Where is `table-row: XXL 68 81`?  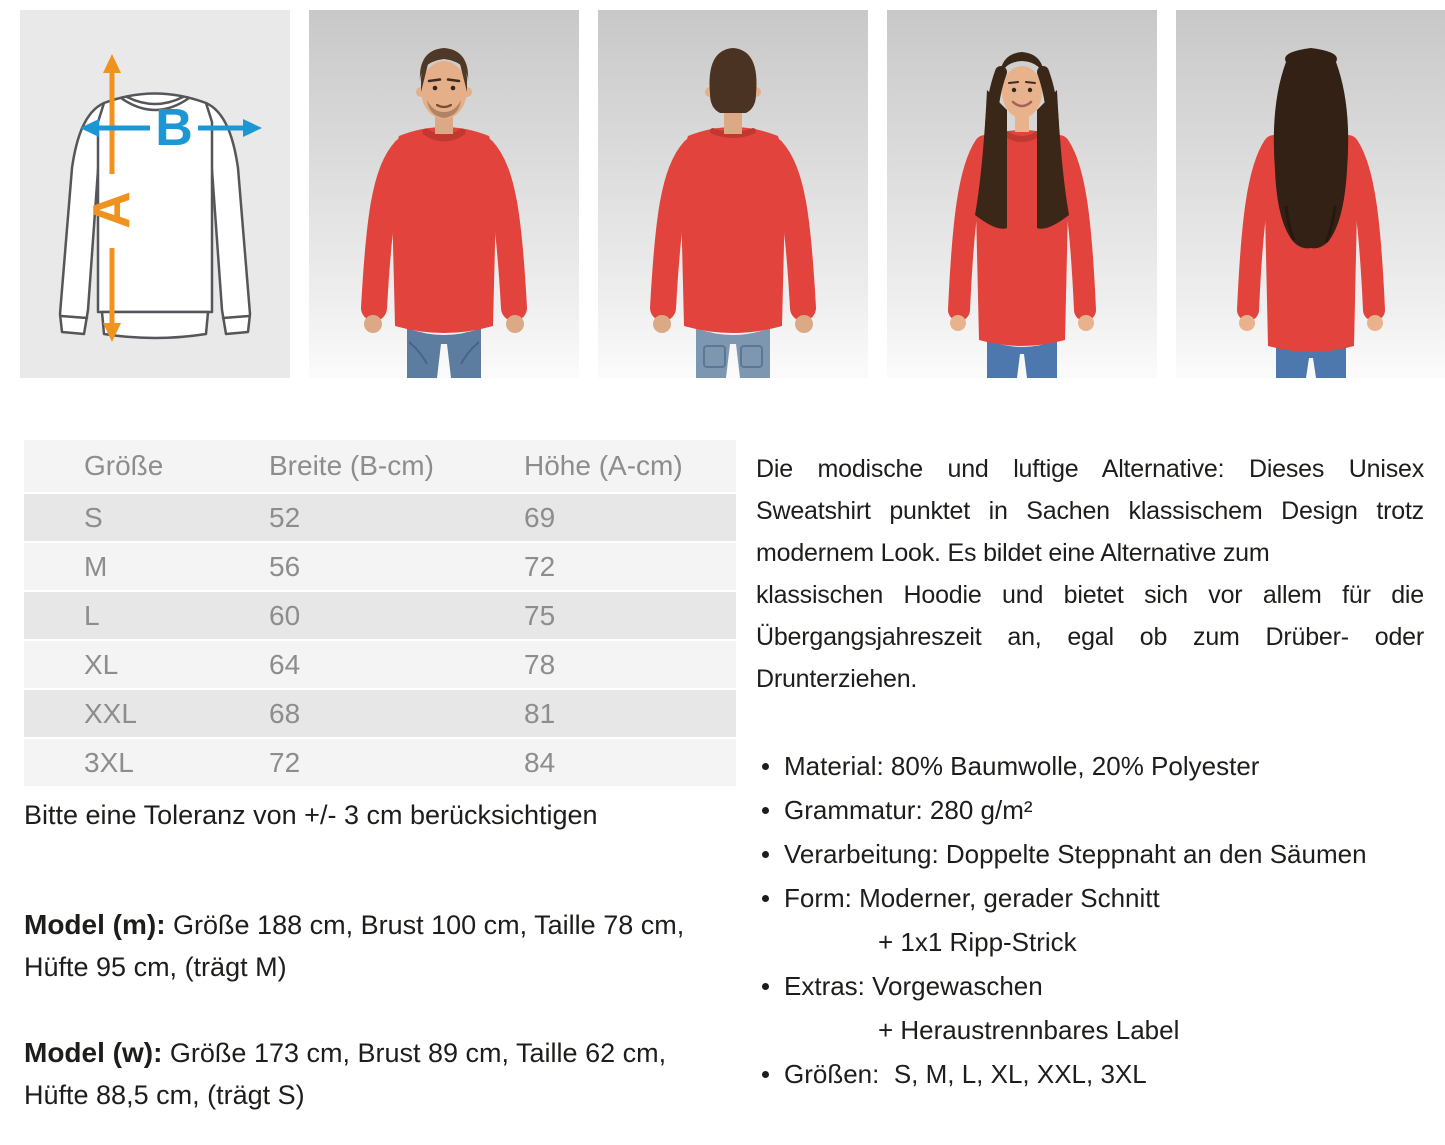
table-row: XXL 68 81 is located at coordinates (380, 714).